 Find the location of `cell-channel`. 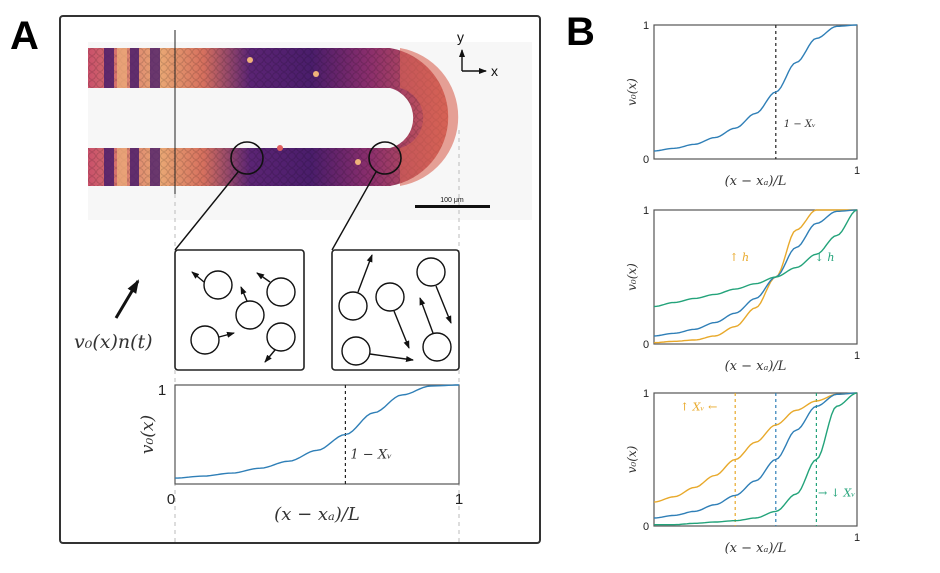

cell-channel is located at coordinates (273, 117).